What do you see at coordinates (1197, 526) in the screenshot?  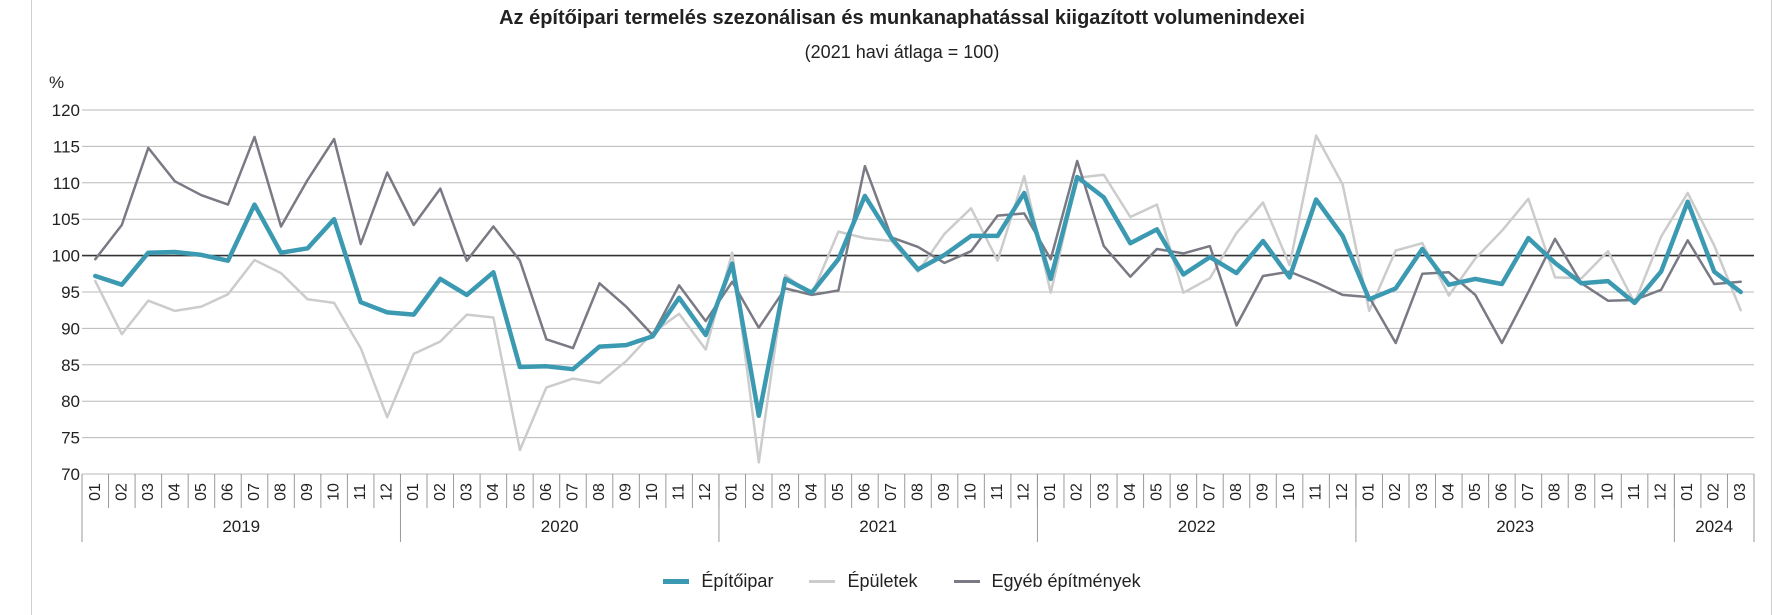 I see `x-year-label-2022: 2022` at bounding box center [1197, 526].